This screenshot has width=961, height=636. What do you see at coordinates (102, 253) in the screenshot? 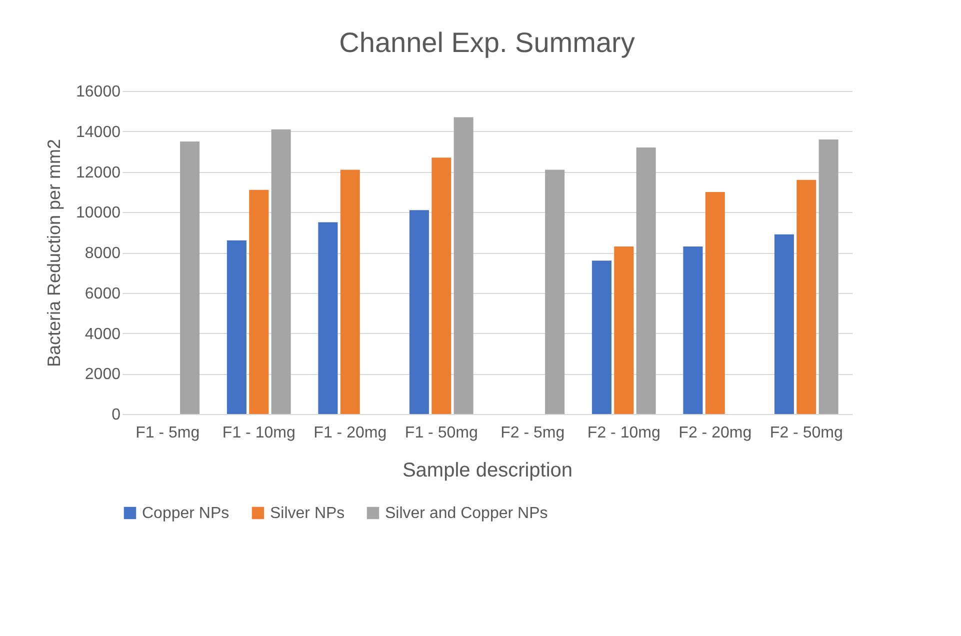
I see `y-tick-label: 8000` at bounding box center [102, 253].